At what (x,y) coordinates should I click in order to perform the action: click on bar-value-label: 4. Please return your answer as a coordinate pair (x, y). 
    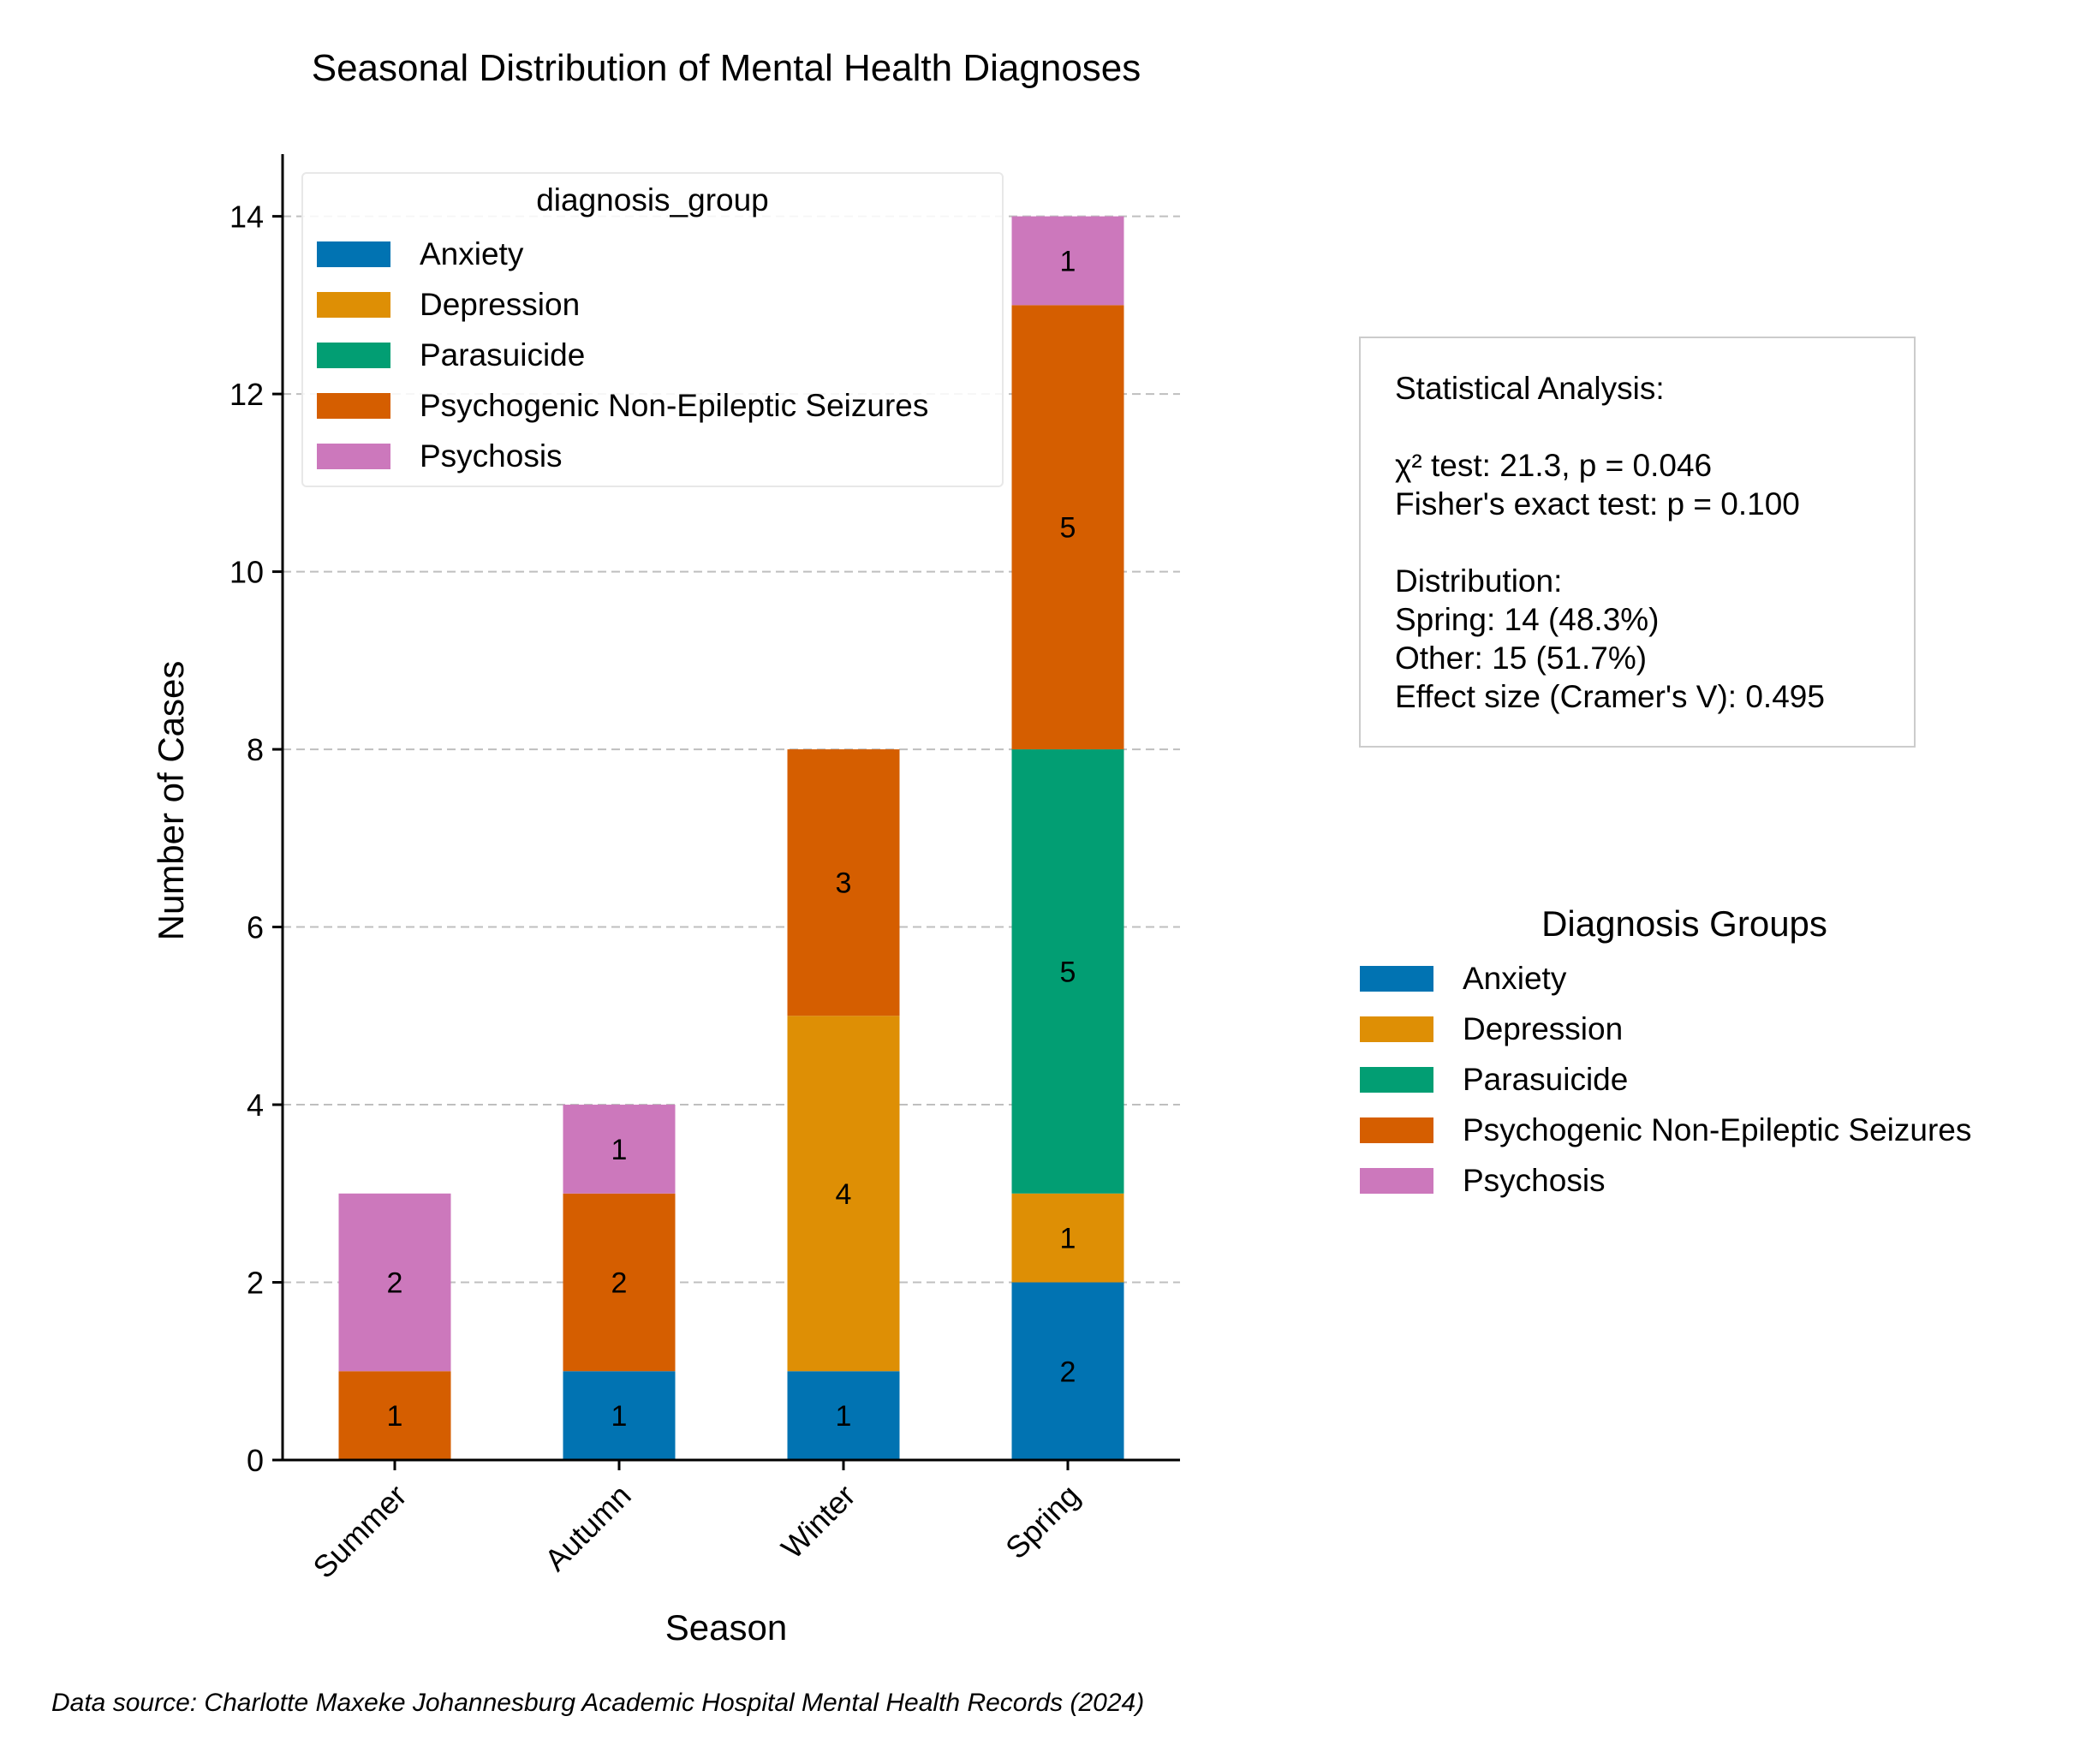
    Looking at the image, I should click on (844, 1195).